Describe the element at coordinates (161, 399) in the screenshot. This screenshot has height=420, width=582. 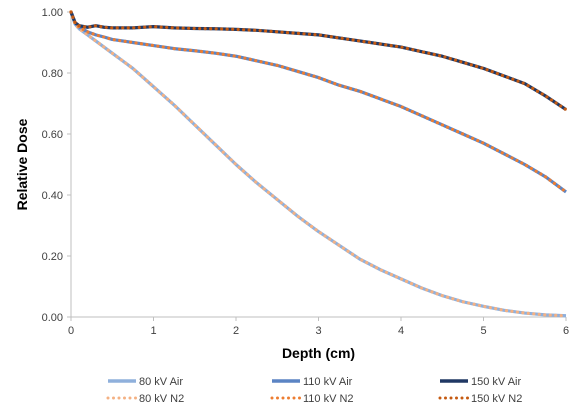
I see `legend-label: 80 kV N2` at that location.